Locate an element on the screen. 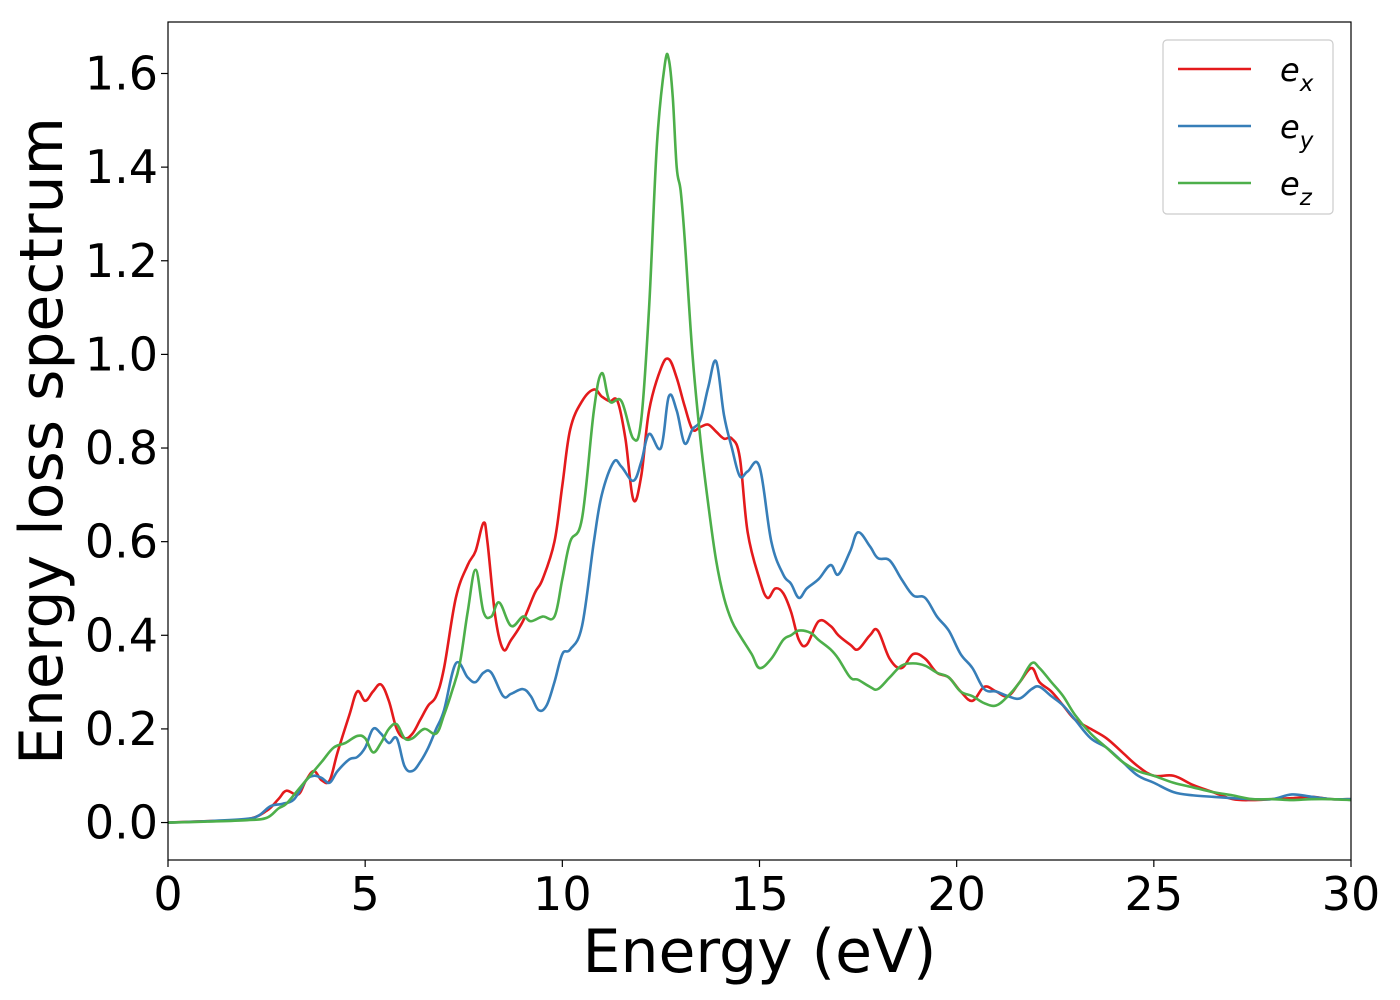 The image size is (1400, 1000). y-axis-label: Energy loss spectrum is located at coordinates (42, 441).